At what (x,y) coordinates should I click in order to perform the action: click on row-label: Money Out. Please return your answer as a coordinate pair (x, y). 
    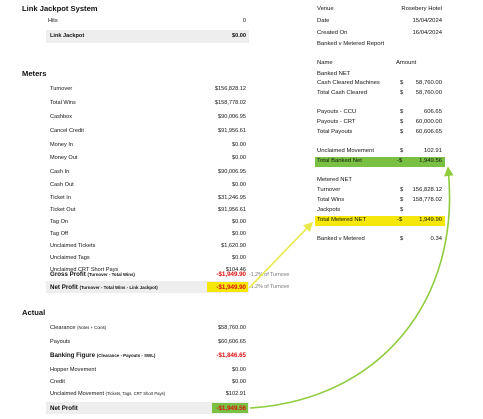
    Looking at the image, I should click on (64, 158).